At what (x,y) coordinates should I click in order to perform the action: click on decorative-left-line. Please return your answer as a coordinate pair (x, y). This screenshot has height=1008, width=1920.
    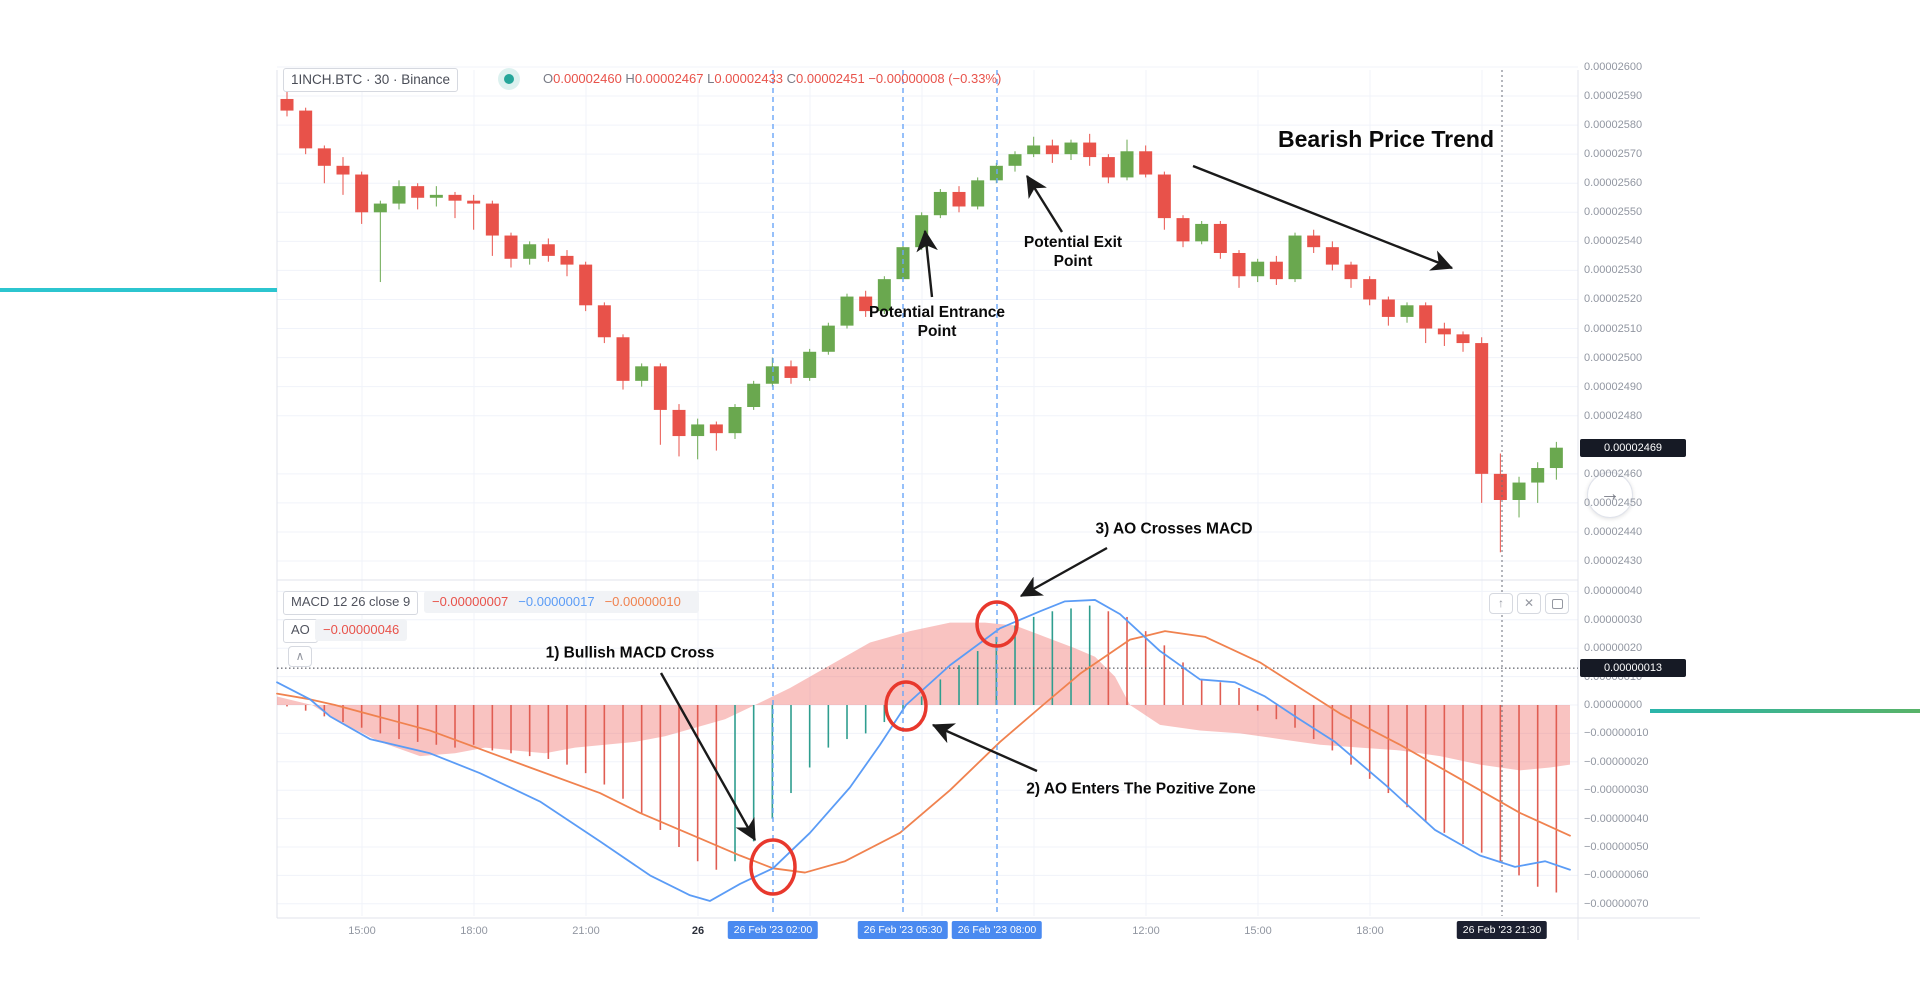
    Looking at the image, I should click on (138, 290).